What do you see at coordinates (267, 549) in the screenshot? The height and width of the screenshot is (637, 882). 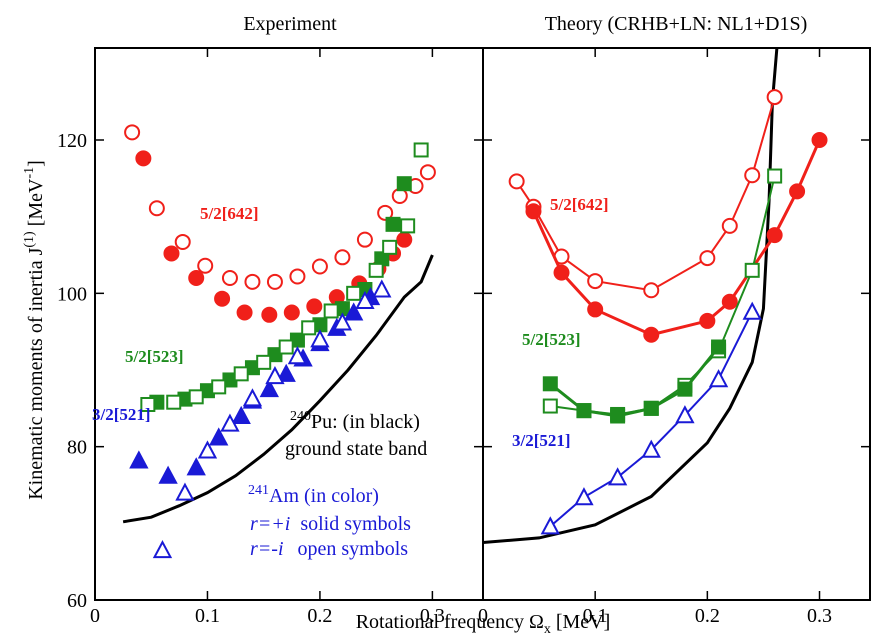 I see `note-symbol: r=-i` at bounding box center [267, 549].